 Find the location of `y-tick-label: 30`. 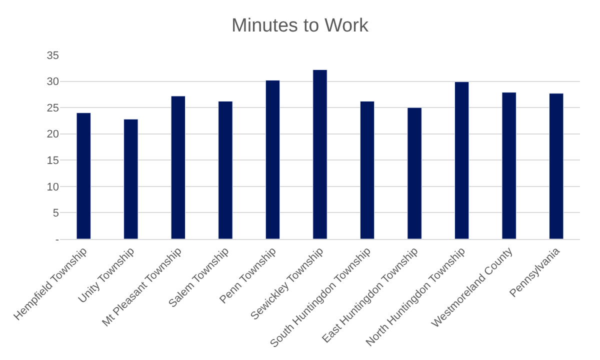

y-tick-label: 30 is located at coordinates (52, 82).